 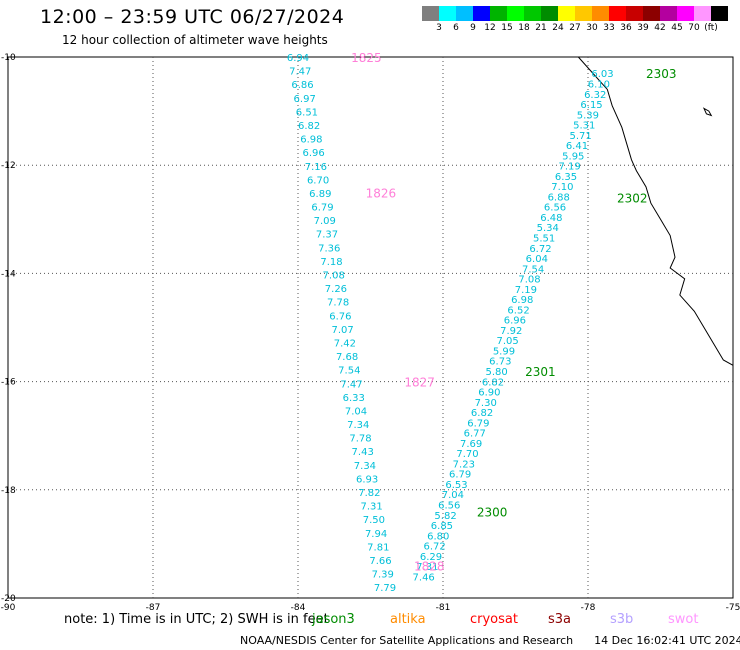 What do you see at coordinates (442, 526) in the screenshot?
I see `wave-height-value: 6.85` at bounding box center [442, 526].